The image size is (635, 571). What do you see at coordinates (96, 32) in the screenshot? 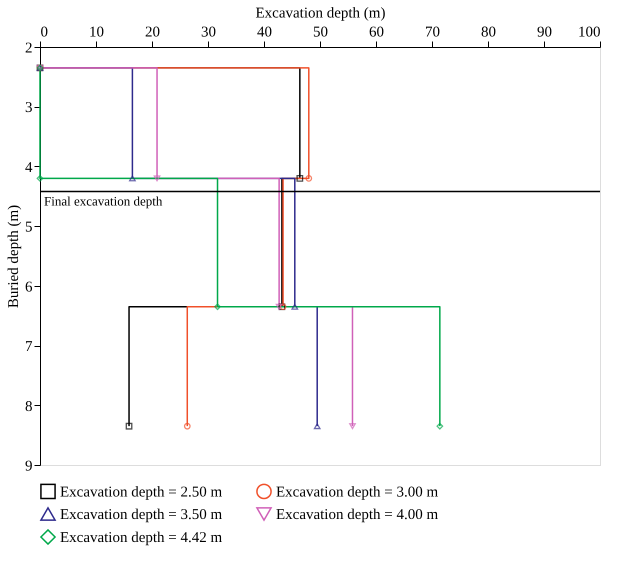
I see `x-tick-label: 10` at bounding box center [96, 32].